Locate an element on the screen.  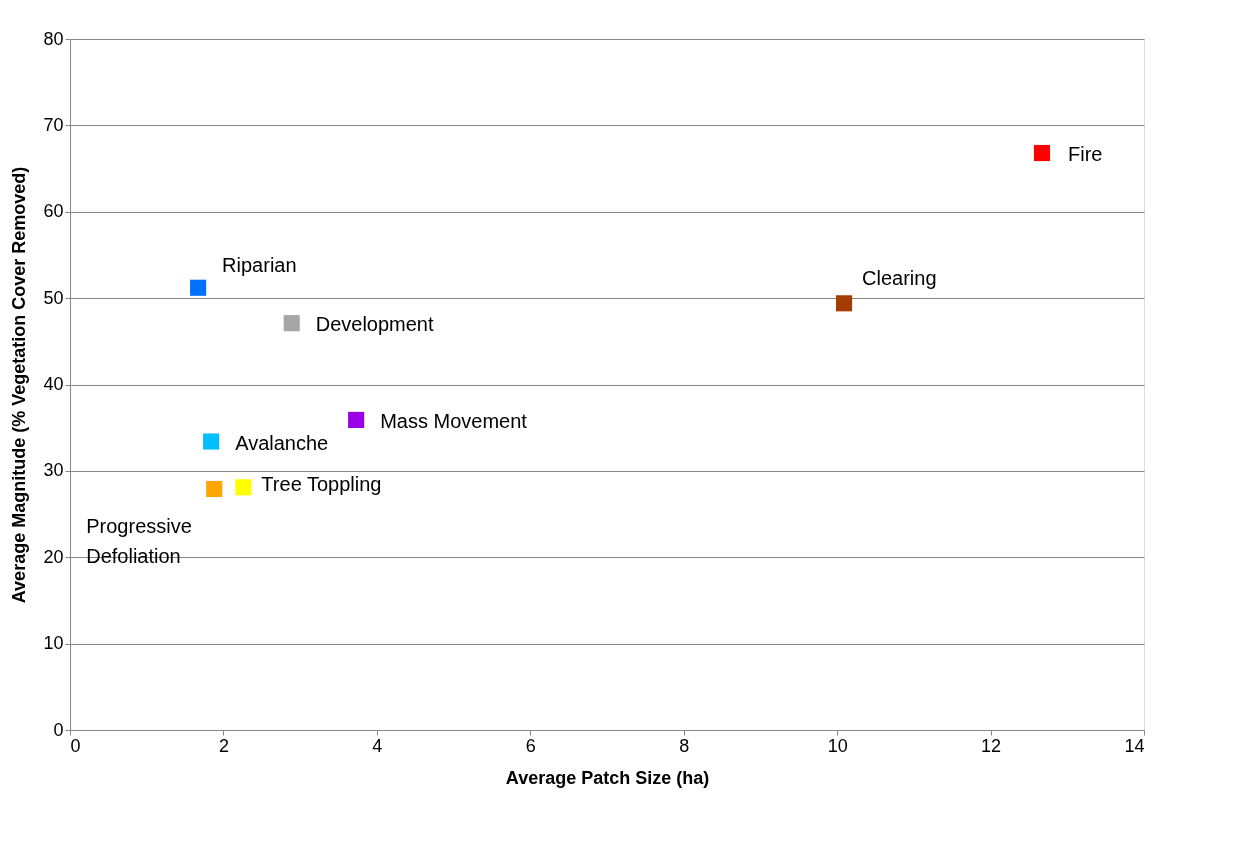
series-label: Mass Movement is located at coordinates (454, 420).